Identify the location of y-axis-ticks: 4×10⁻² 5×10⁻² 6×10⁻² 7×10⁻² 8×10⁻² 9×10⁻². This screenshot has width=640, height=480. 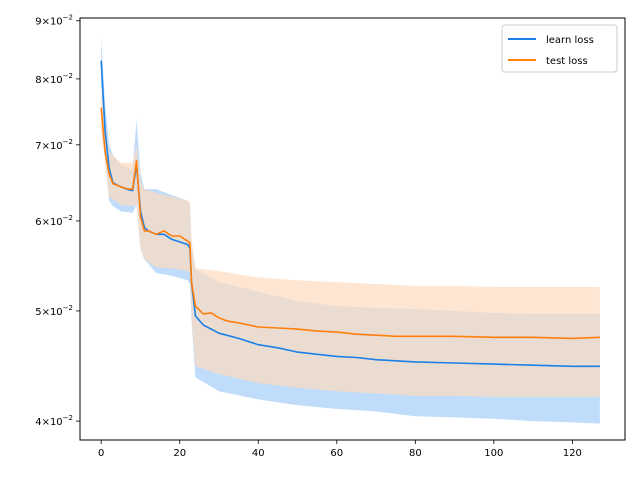
(57, 221).